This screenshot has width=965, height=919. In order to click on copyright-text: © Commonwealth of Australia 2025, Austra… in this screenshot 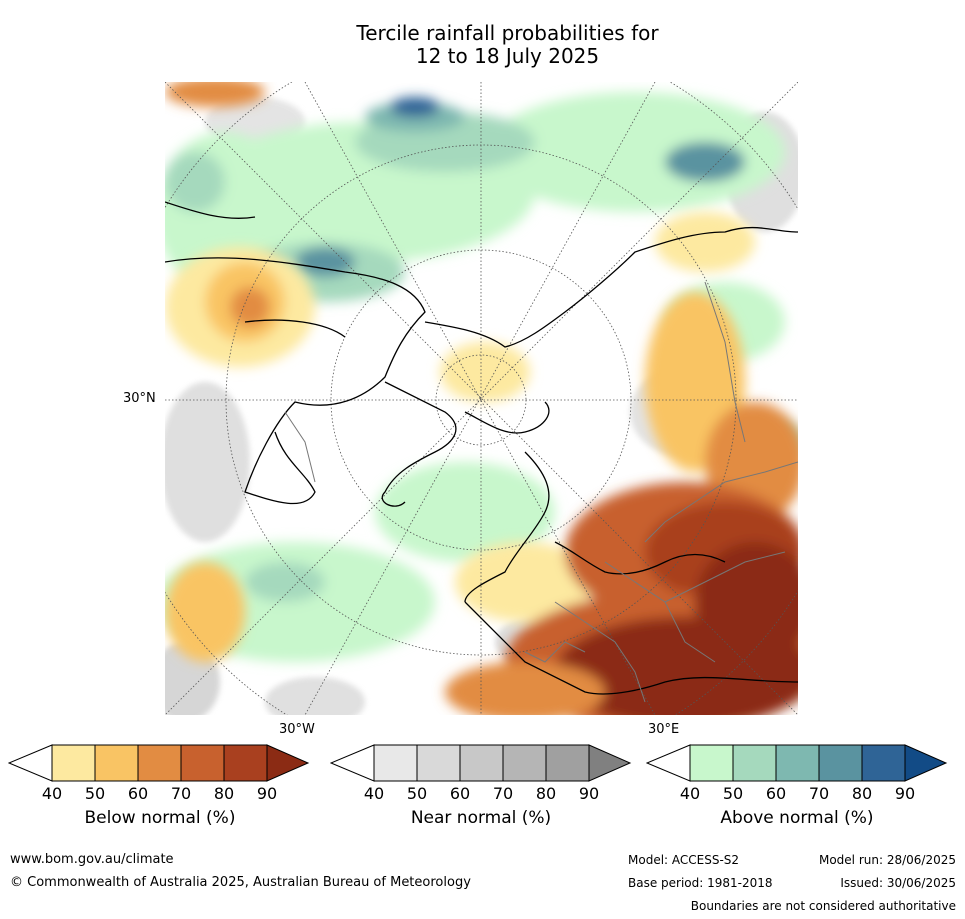, I will do `click(240, 882)`.